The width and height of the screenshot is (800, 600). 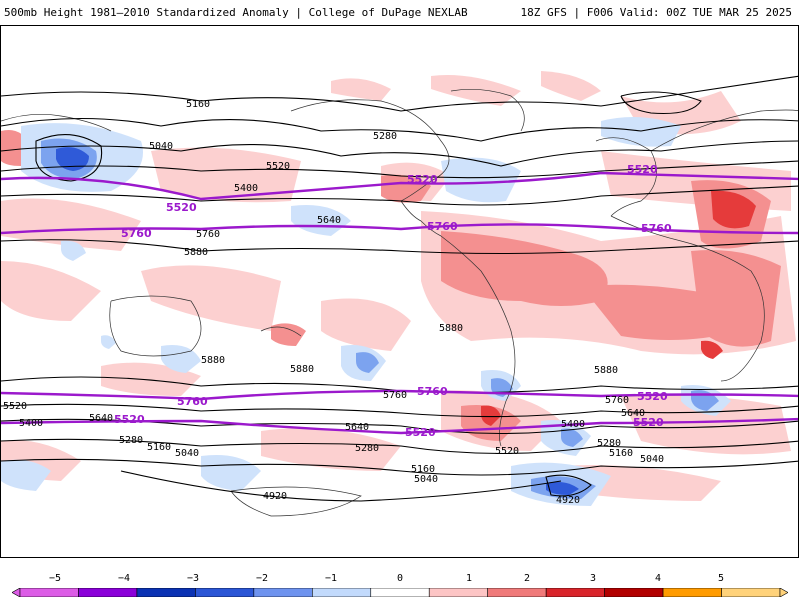 I want to click on colorbar-tick-label: 4, so click(x=658, y=578).